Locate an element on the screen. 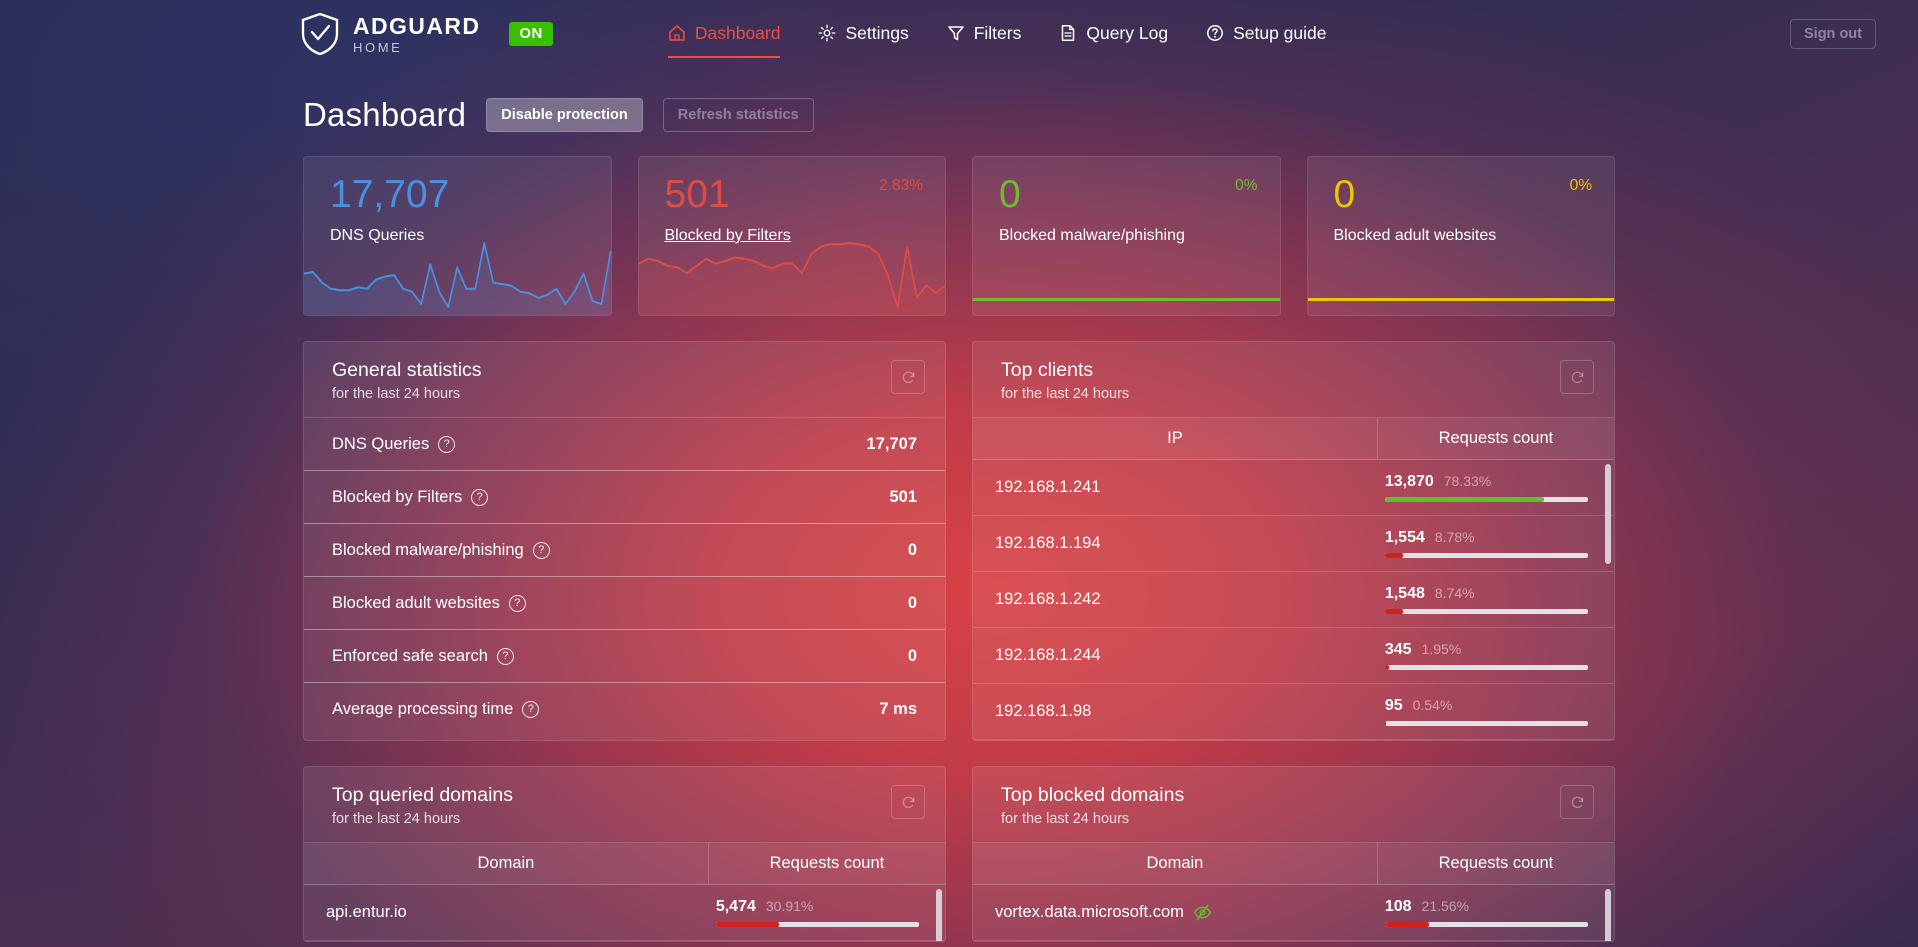  row-name-cell: api.entur.io is located at coordinates (506, 912).